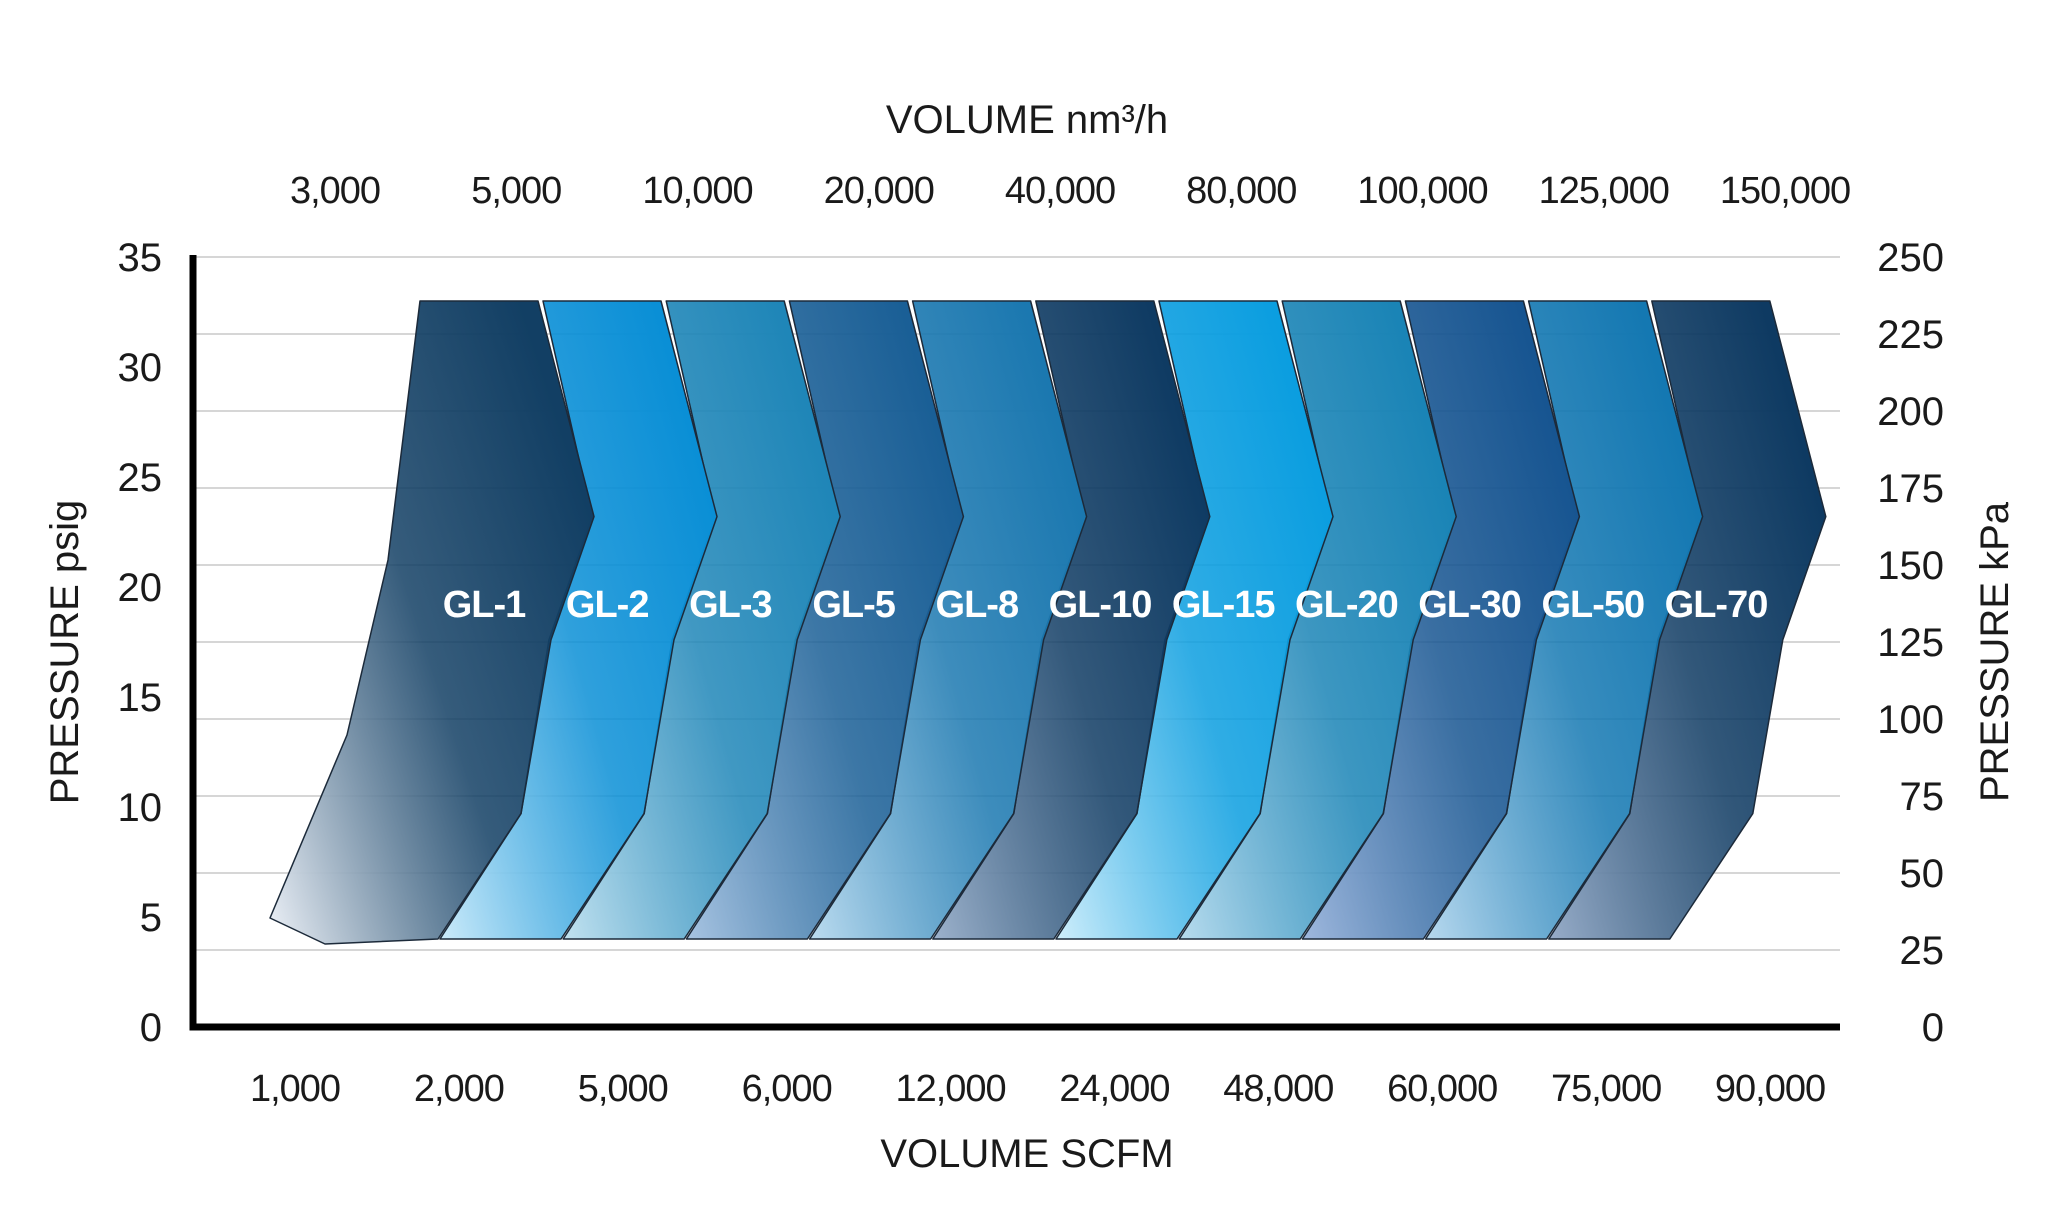  I want to click on bottom-tick-label: 2,000, so click(459, 1089).